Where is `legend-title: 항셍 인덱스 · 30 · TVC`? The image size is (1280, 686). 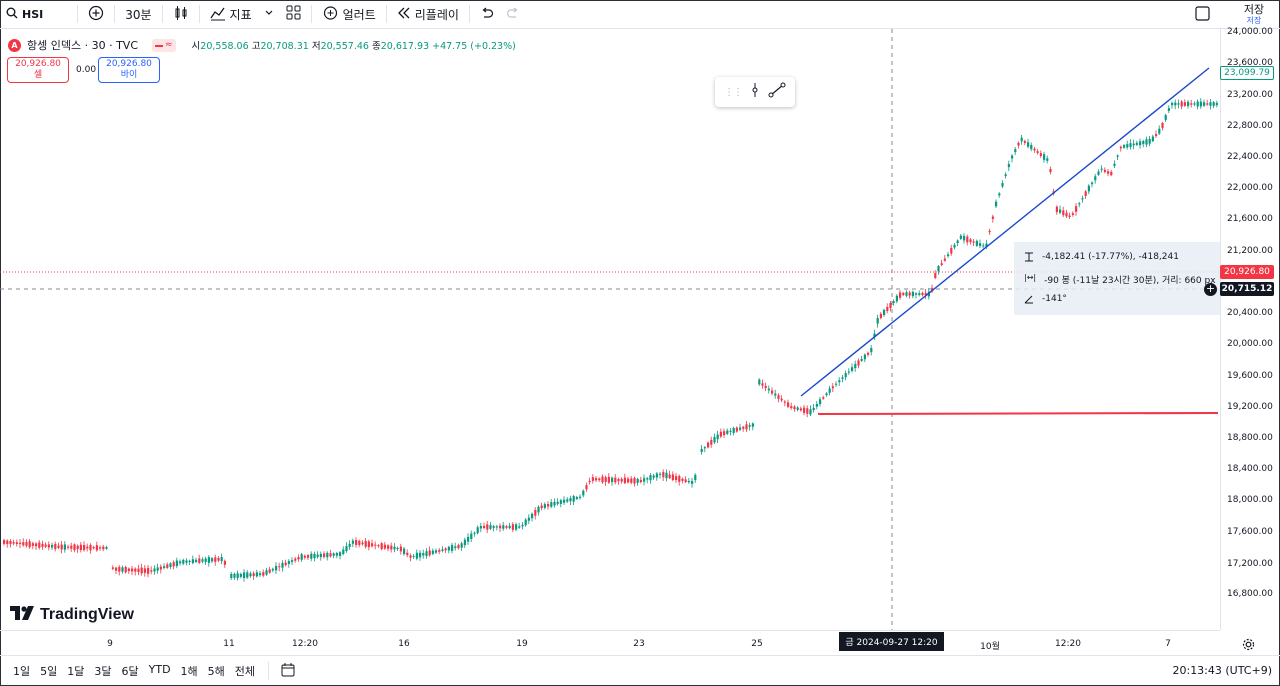 legend-title: 항셍 인덱스 · 30 · TVC is located at coordinates (82, 45).